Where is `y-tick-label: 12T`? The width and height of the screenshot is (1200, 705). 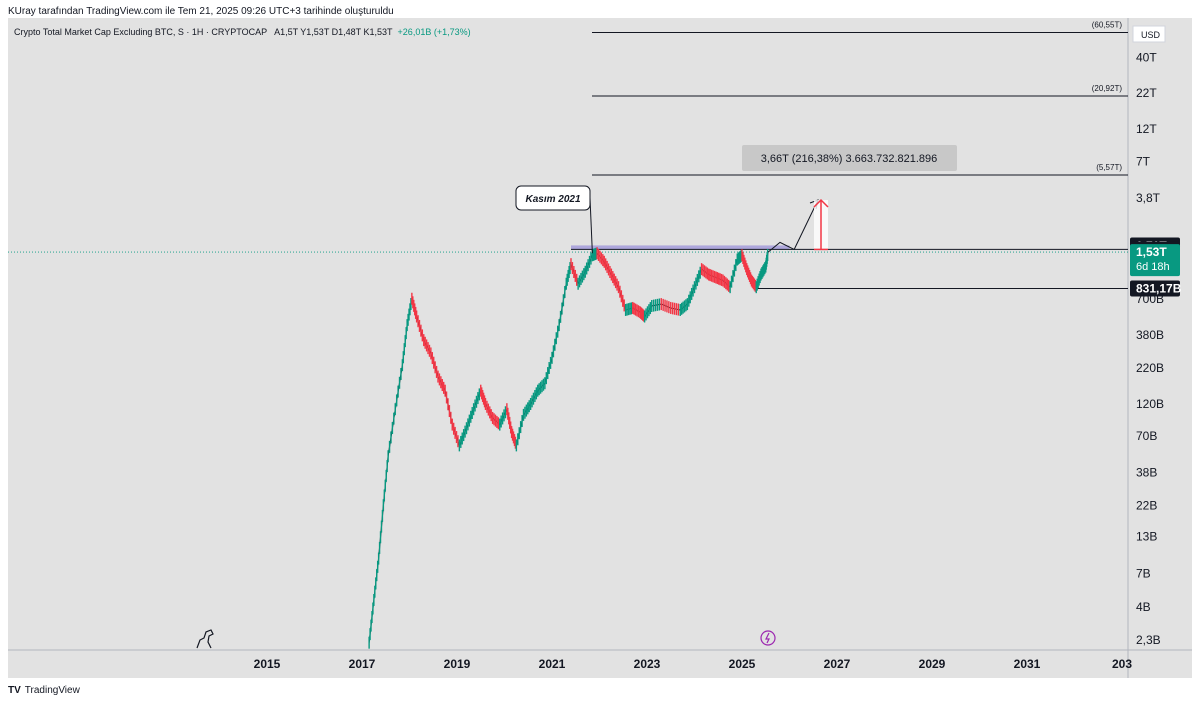
y-tick-label: 12T is located at coordinates (1146, 129).